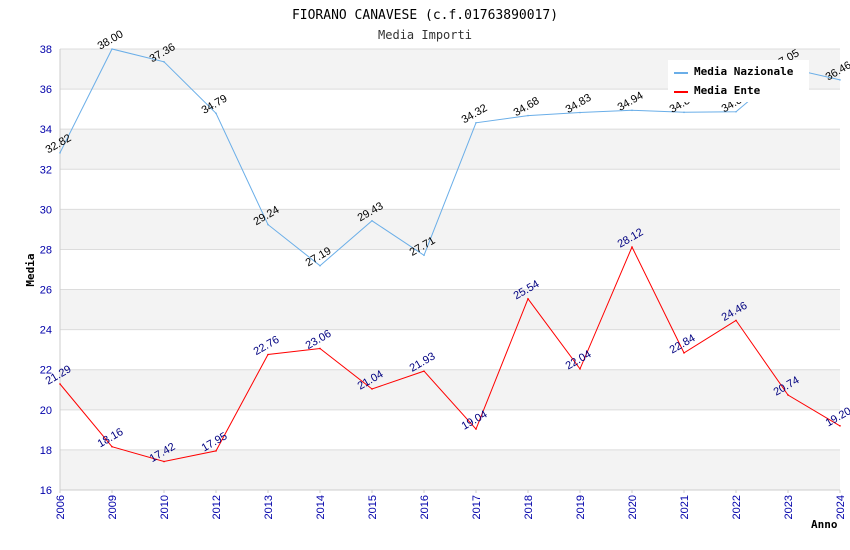  What do you see at coordinates (46, 50) in the screenshot?
I see `y-tick-label: 38` at bounding box center [46, 50].